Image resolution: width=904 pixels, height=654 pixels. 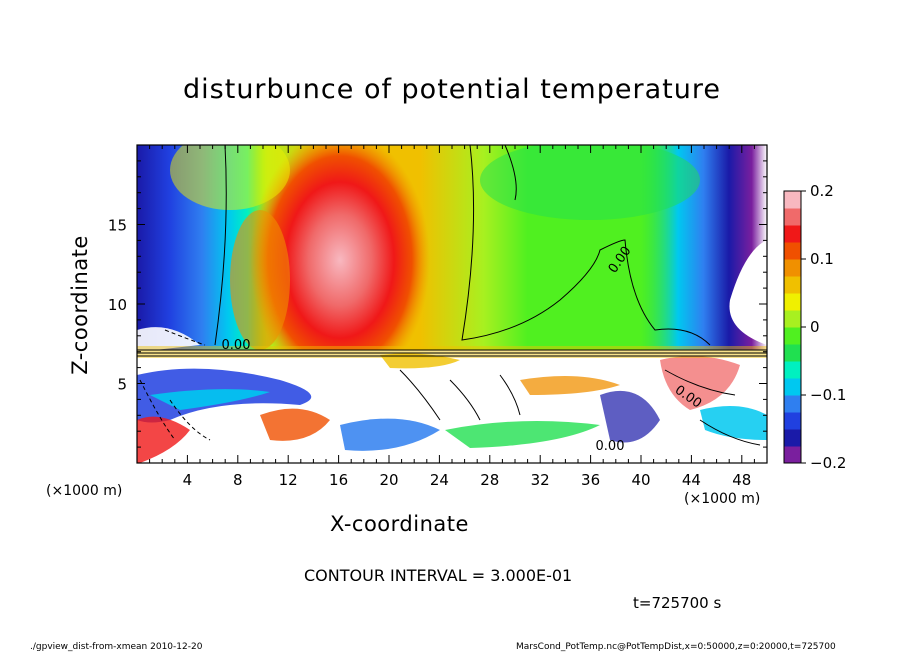 What do you see at coordinates (438, 575) in the screenshot?
I see `contour-interval-text: CONTOUR INTERVAL = 3.000E-01` at bounding box center [438, 575].